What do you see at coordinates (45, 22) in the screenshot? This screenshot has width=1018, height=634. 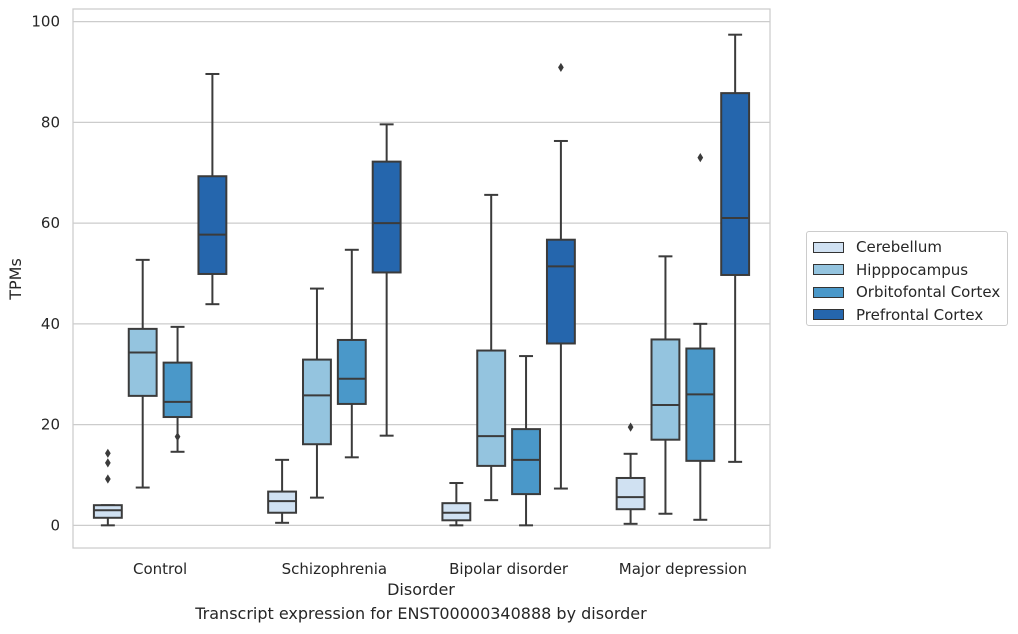 I see `y-tick-label: 100` at bounding box center [45, 22].